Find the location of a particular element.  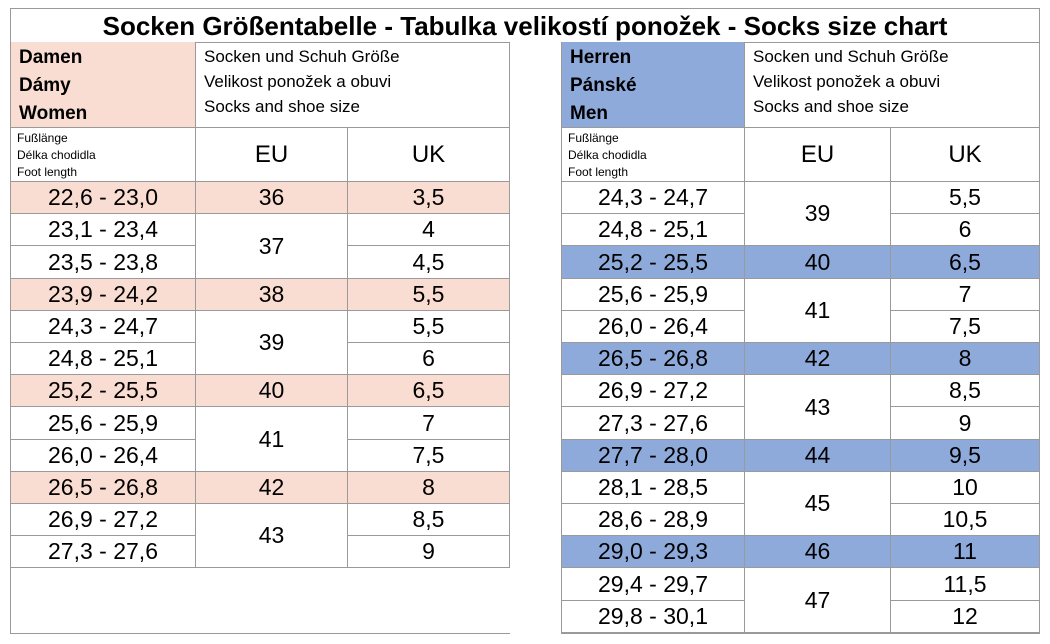

men-foot-length-label-line: Foot length is located at coordinates (598, 172).